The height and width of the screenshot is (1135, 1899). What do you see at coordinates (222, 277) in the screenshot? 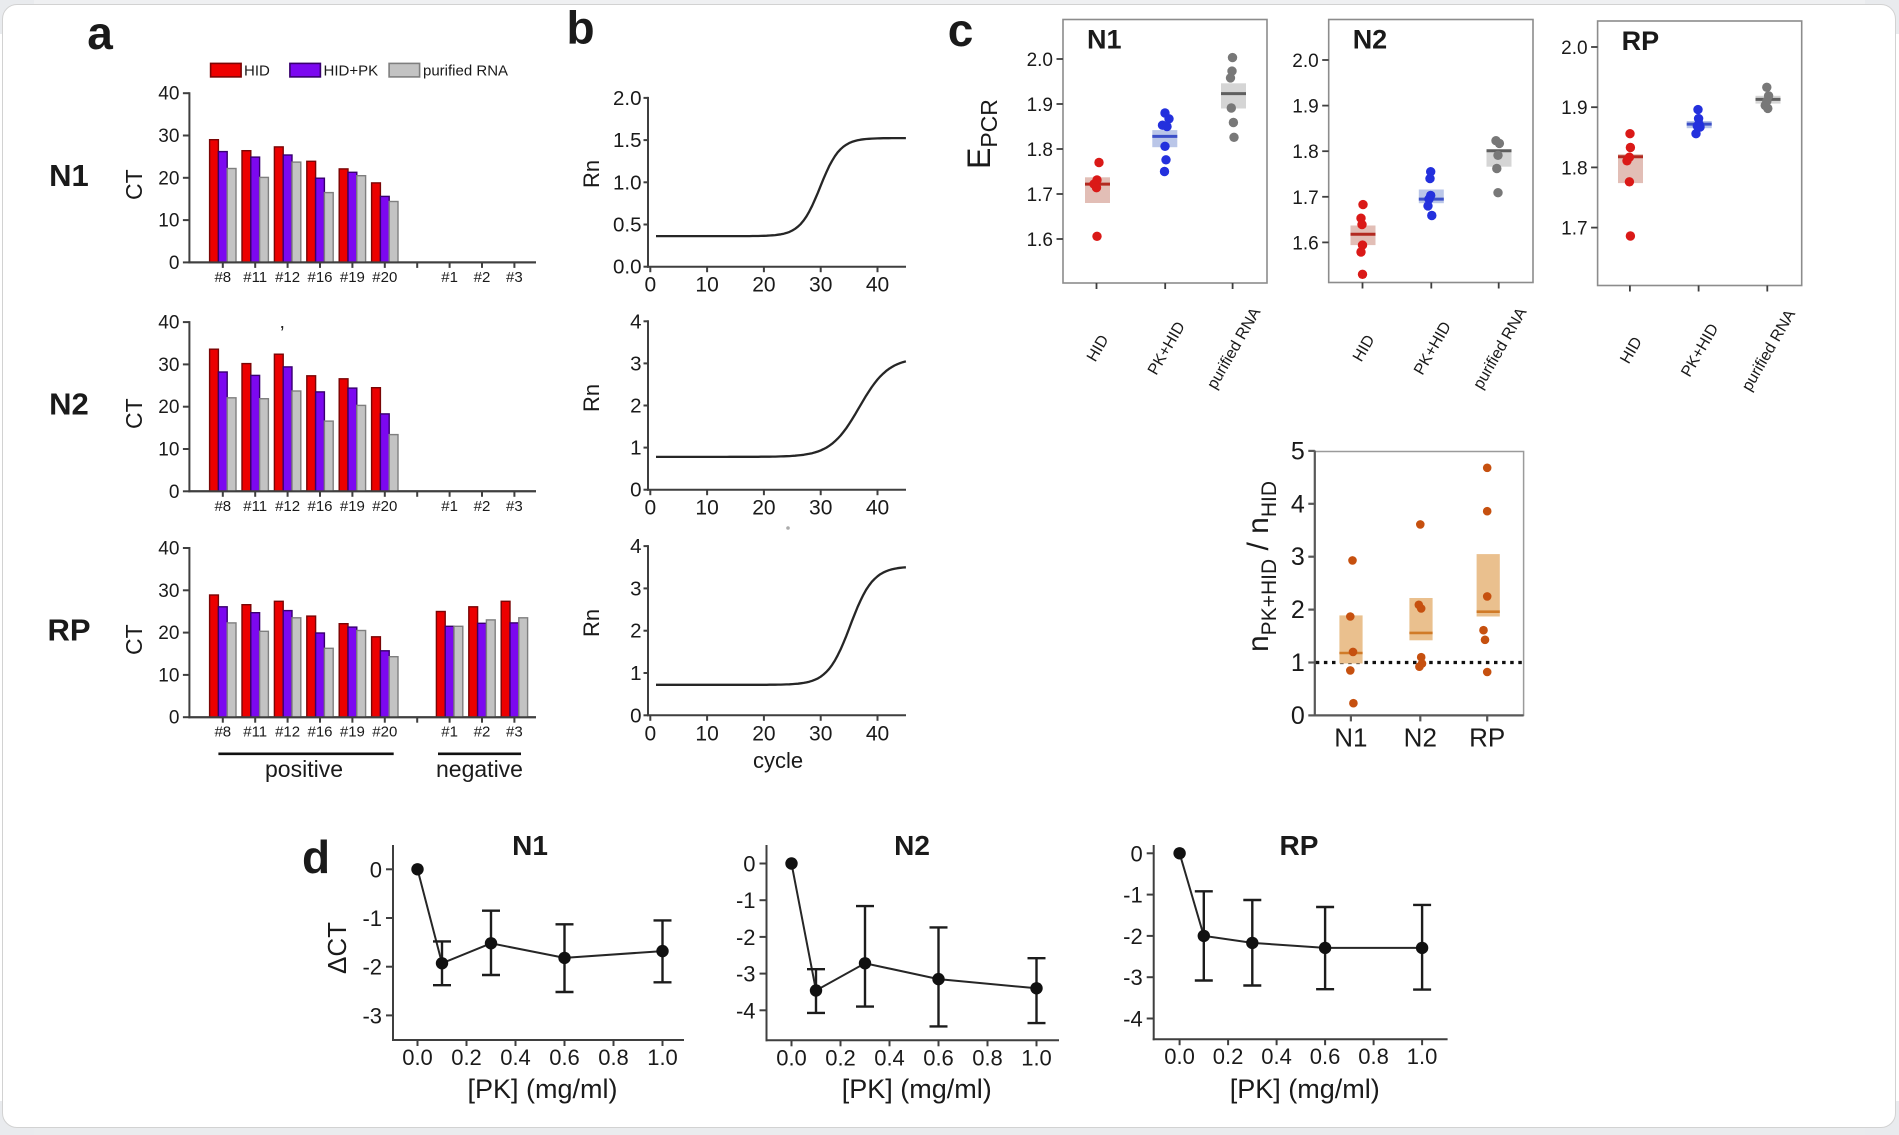
I see `svg-text: #8` at bounding box center [222, 277].